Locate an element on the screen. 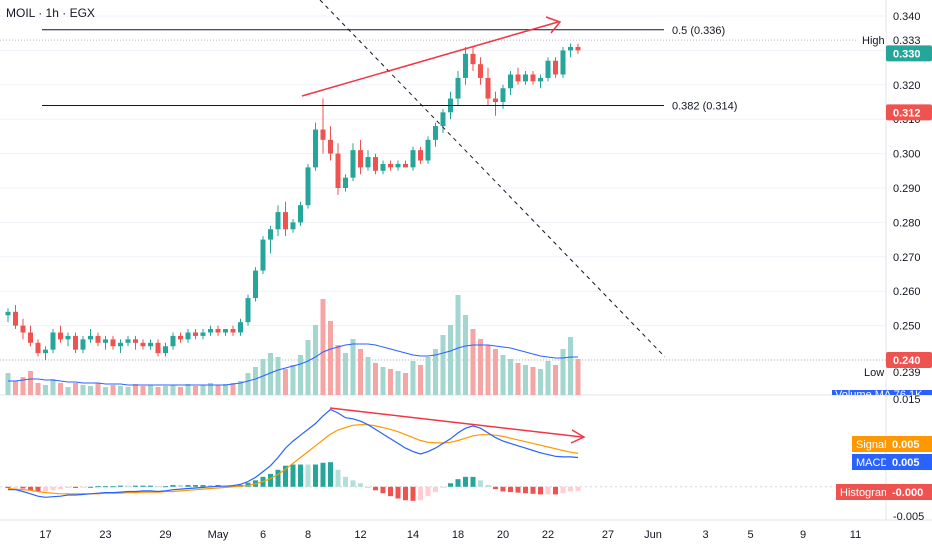  macd-legend-label-bg is located at coordinates (869, 462).